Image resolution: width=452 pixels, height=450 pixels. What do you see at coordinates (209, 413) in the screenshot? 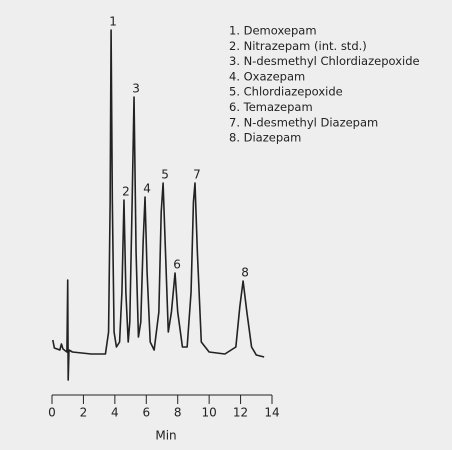
I see `x-tick-label: 10` at bounding box center [209, 413].